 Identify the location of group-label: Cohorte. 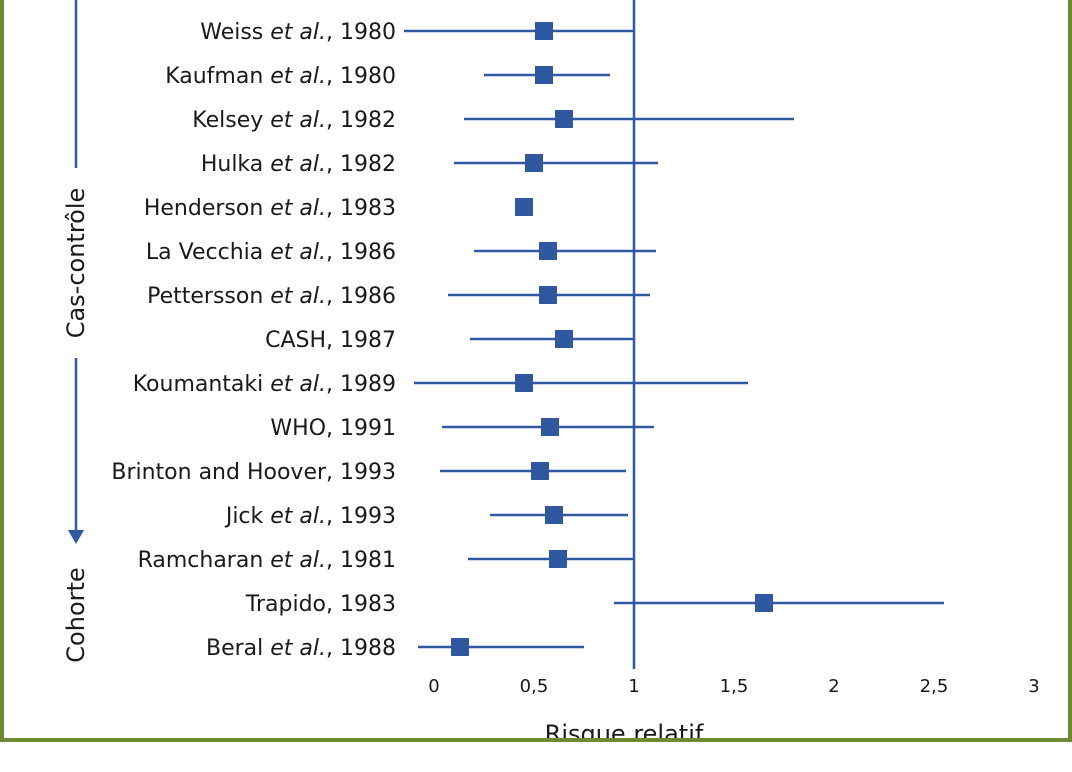
(76, 614).